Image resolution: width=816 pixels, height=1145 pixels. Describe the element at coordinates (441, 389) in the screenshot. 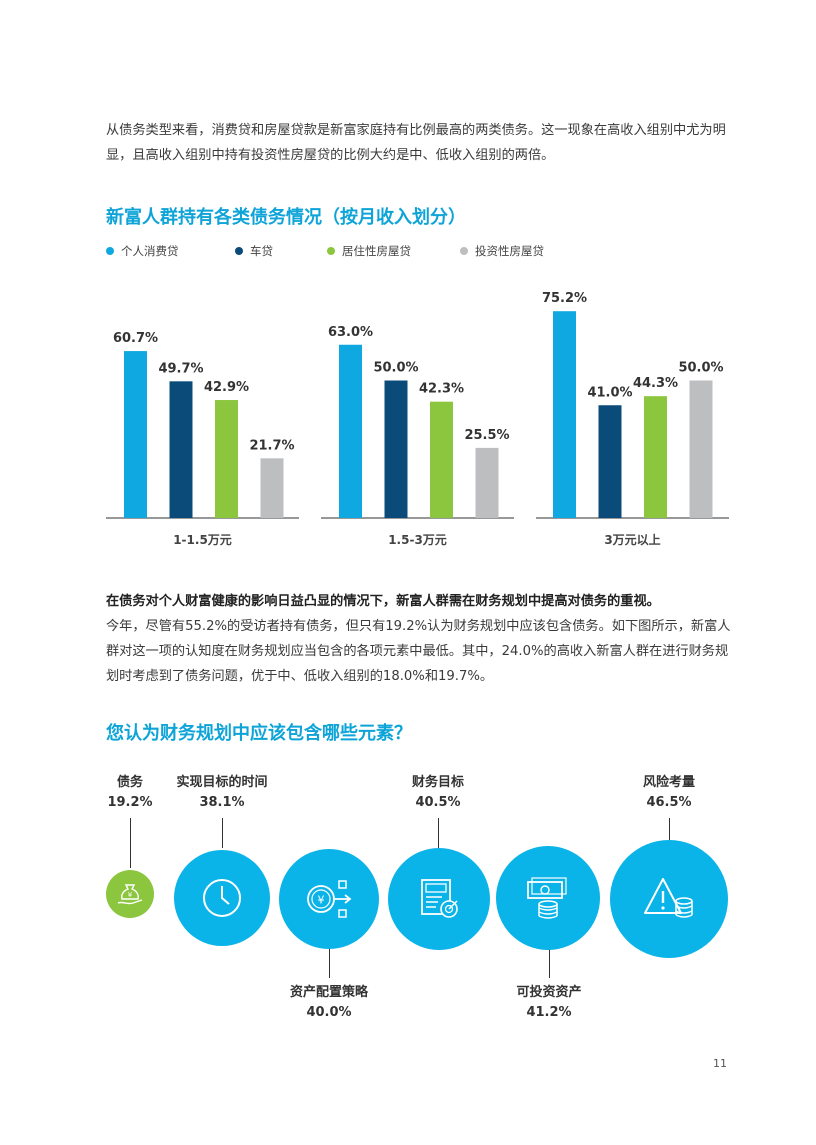

I see `data-label: 42.3%` at that location.